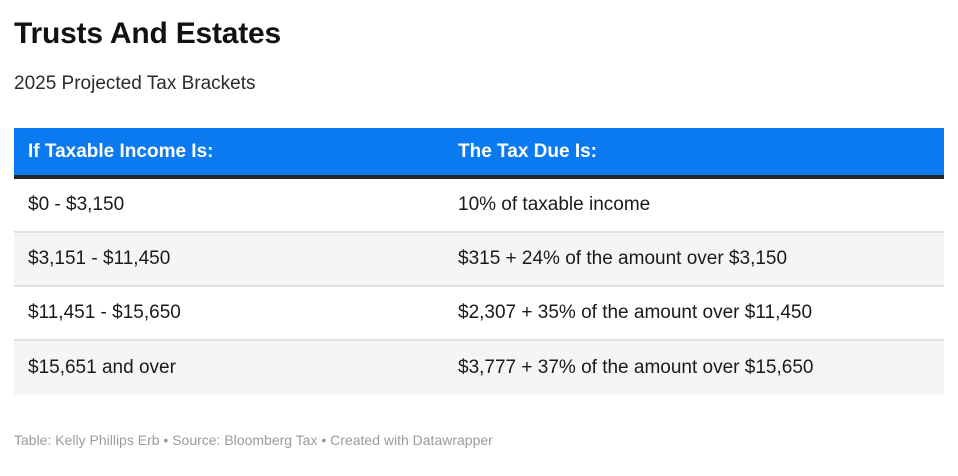  I want to click on page-title: Trusts And Estates, so click(148, 33).